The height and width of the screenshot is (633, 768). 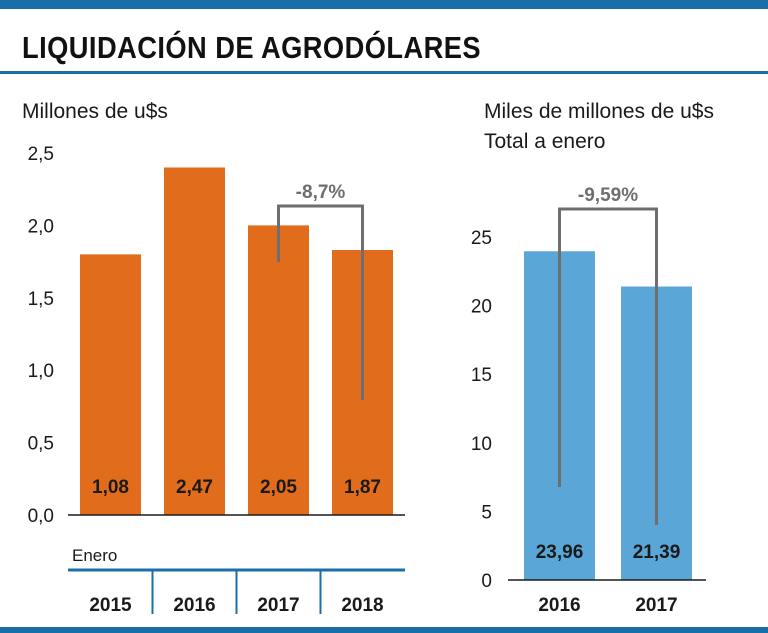 What do you see at coordinates (95, 111) in the screenshot?
I see `left-chart-unit-label: Millones de u$s` at bounding box center [95, 111].